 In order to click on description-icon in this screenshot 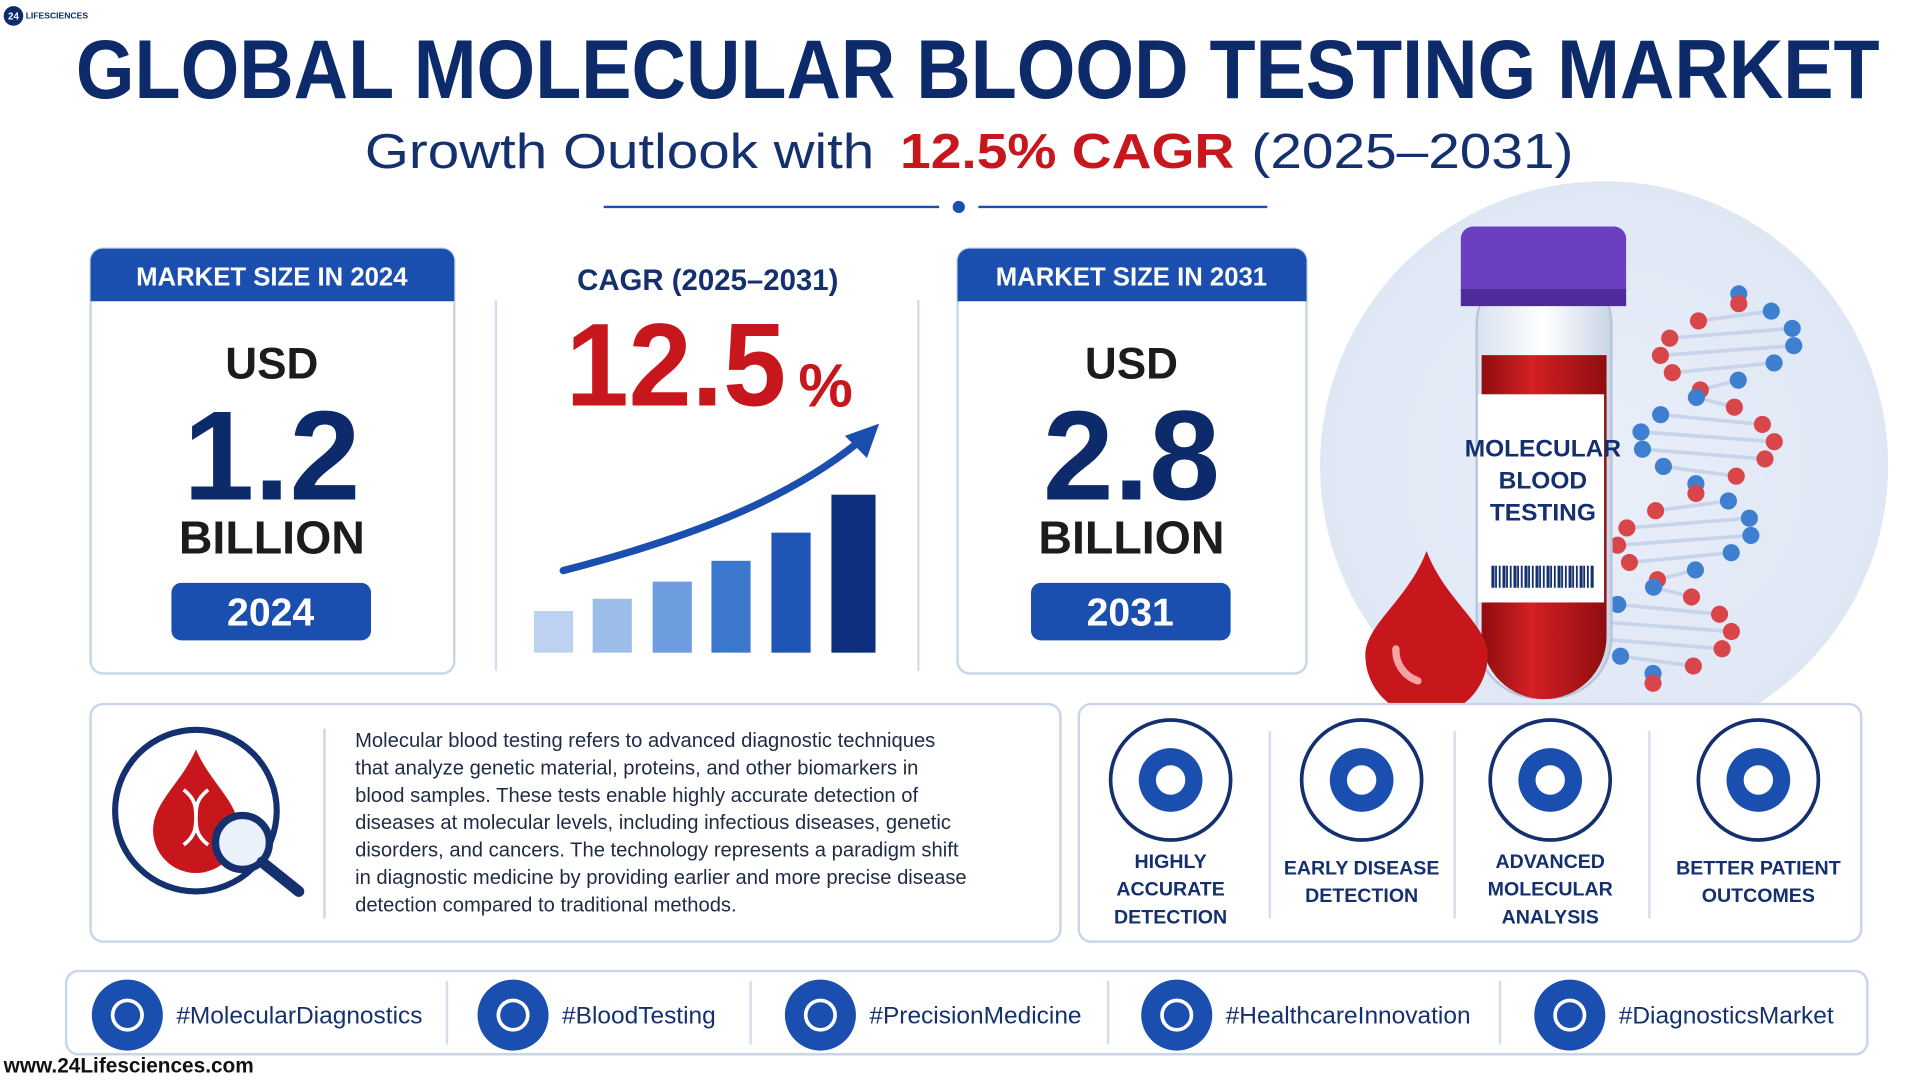, I will do `click(208, 811)`.